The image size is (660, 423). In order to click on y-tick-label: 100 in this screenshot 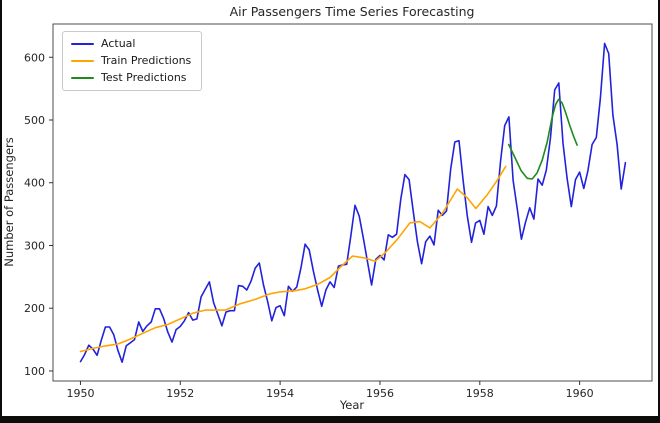, I will do `click(34, 371)`.